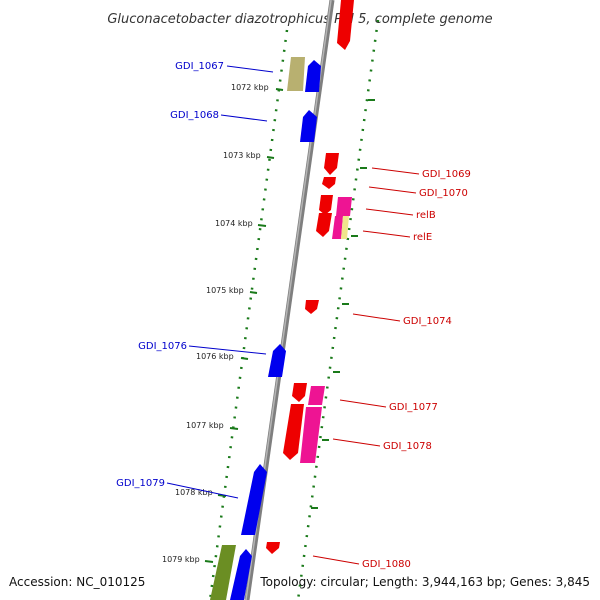  I want to click on gene-label-gdi-1079: GDI_1079, so click(140, 483).